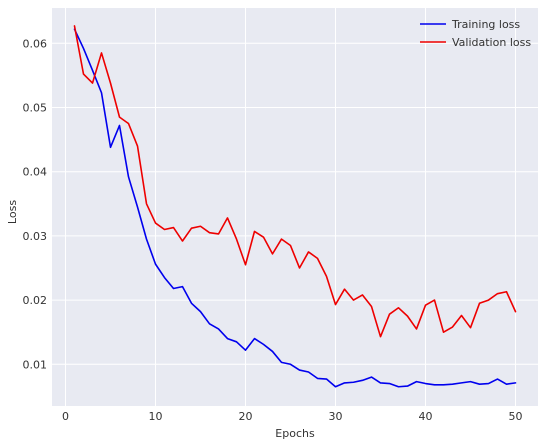 The height and width of the screenshot is (448, 550). I want to click on y-tick-label: 0.03, so click(35, 236).